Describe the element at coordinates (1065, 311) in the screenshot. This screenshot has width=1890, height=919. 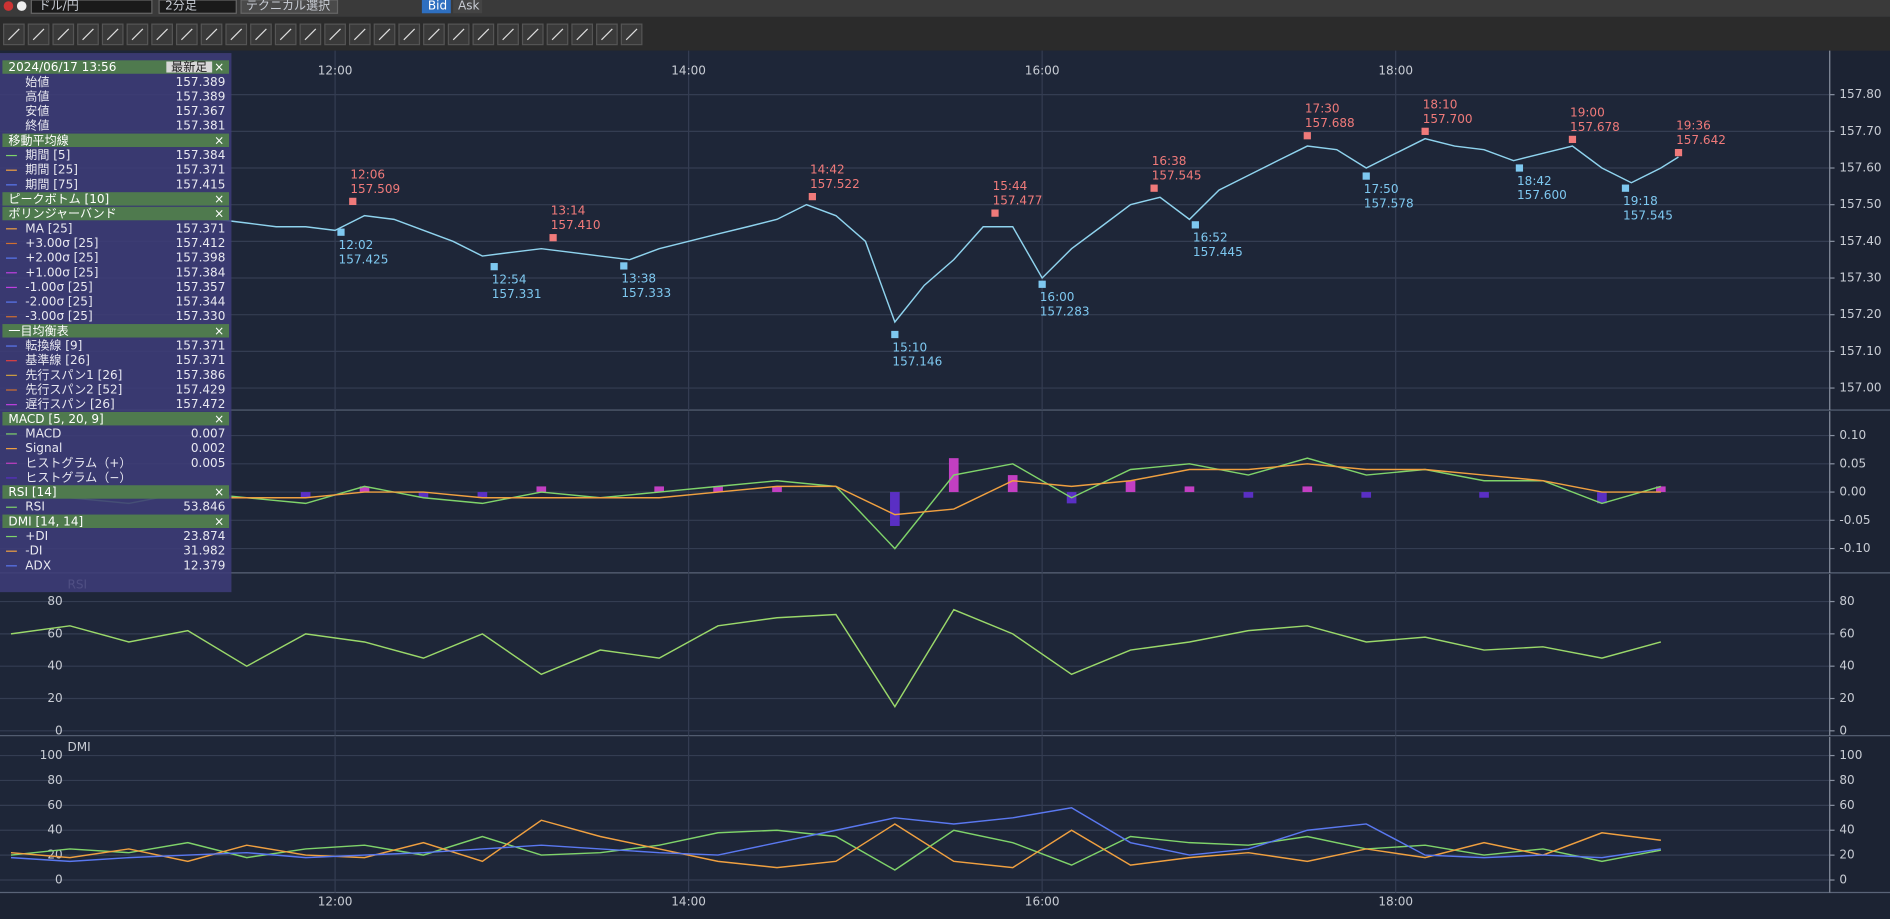
I see `extreme-value: 157.283` at that location.